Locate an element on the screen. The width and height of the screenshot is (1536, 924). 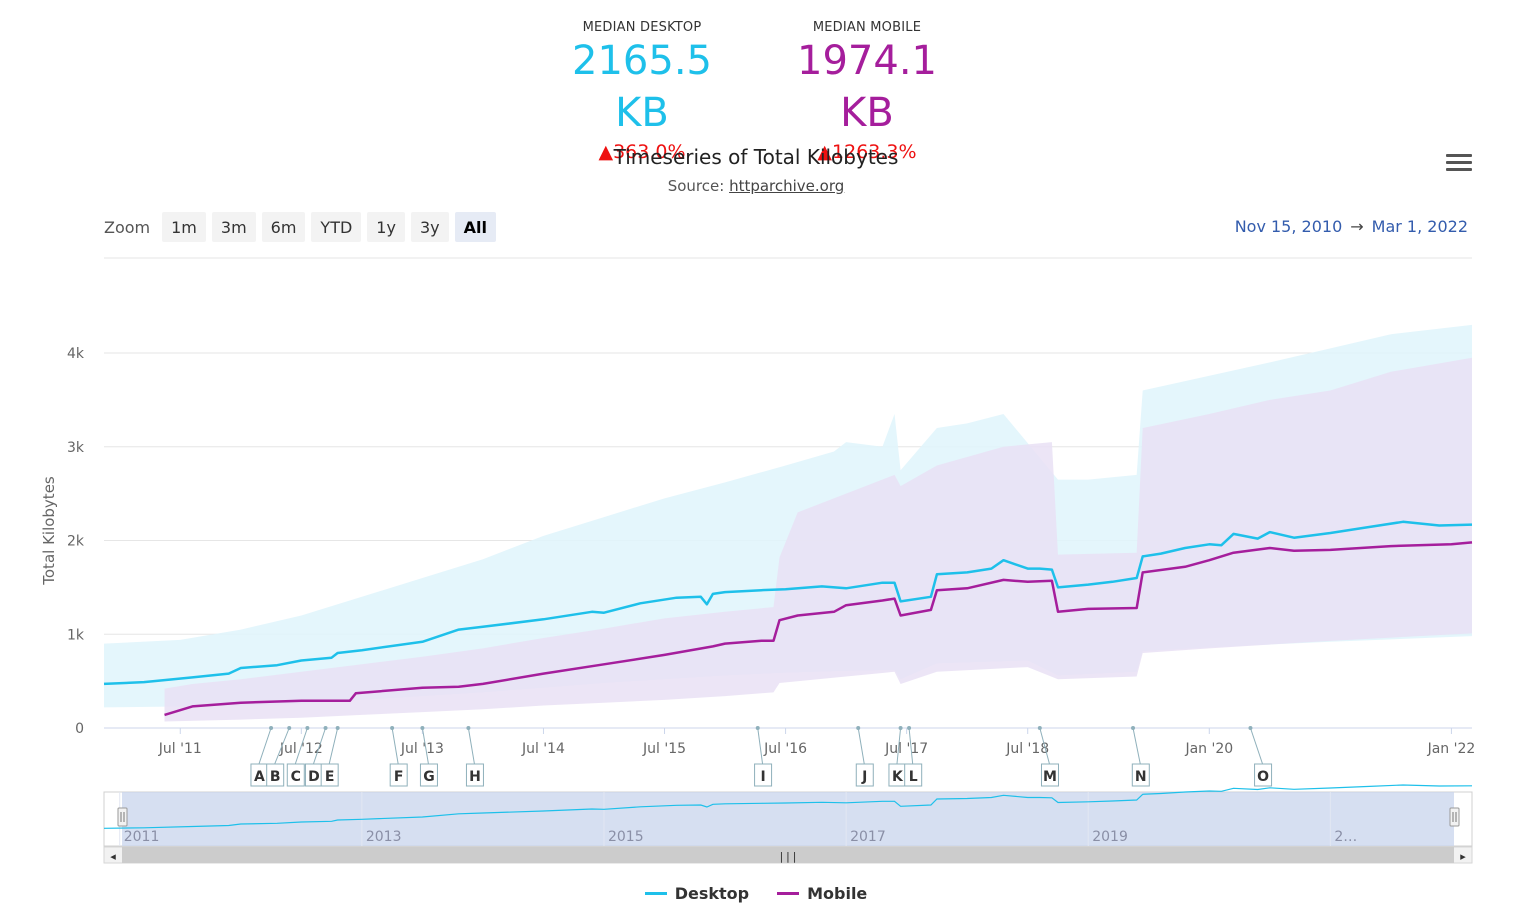
x-tick-label: Jan '20 is located at coordinates (1208, 749).